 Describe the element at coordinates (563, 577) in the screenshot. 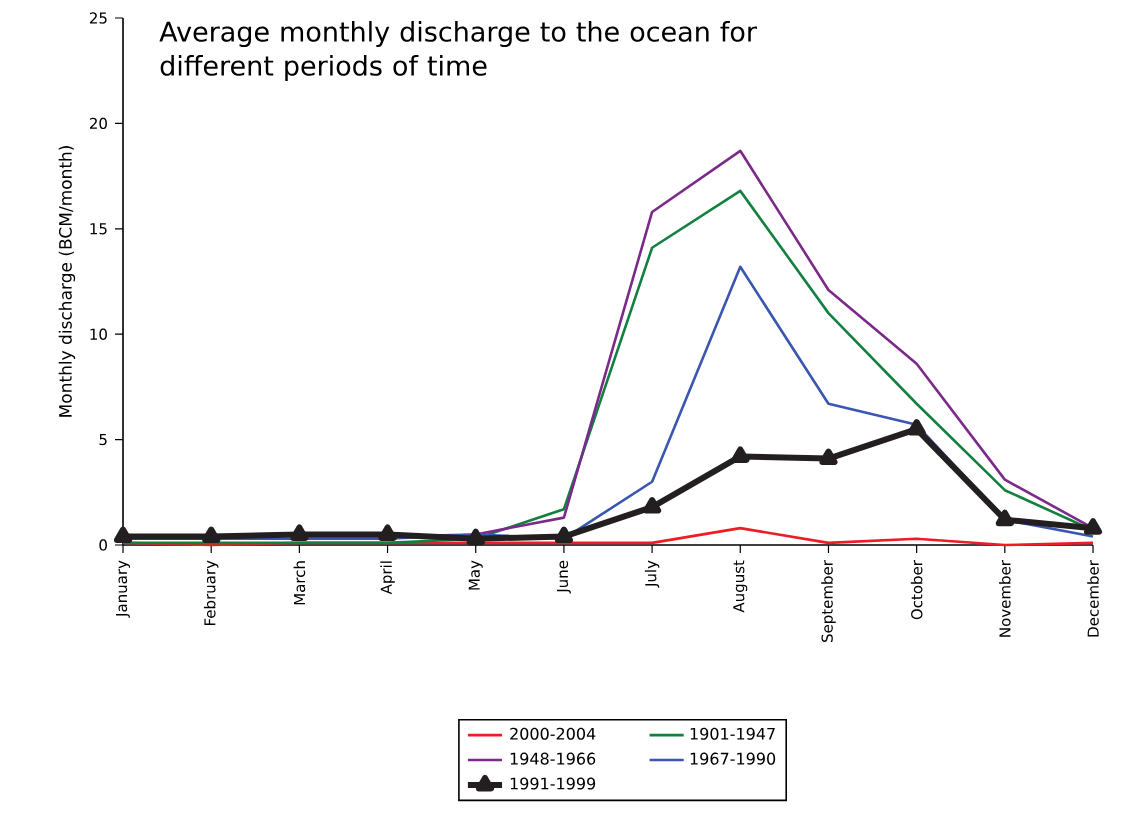

I see `x-tick-label: June` at that location.